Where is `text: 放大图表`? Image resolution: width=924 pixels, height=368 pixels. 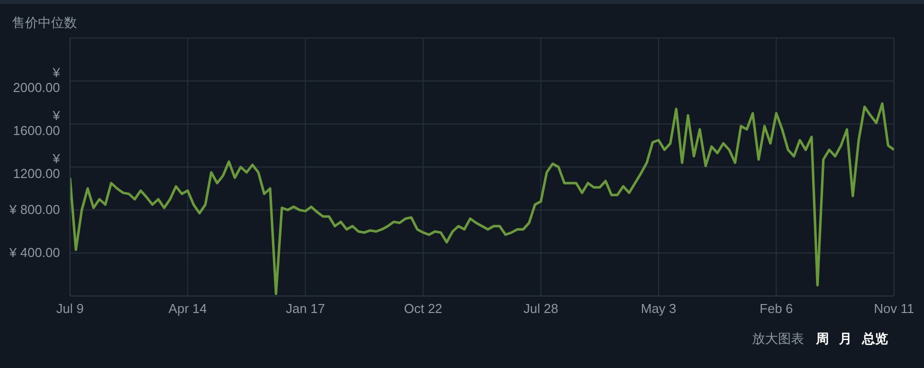 text: 放大图表 is located at coordinates (778, 339).